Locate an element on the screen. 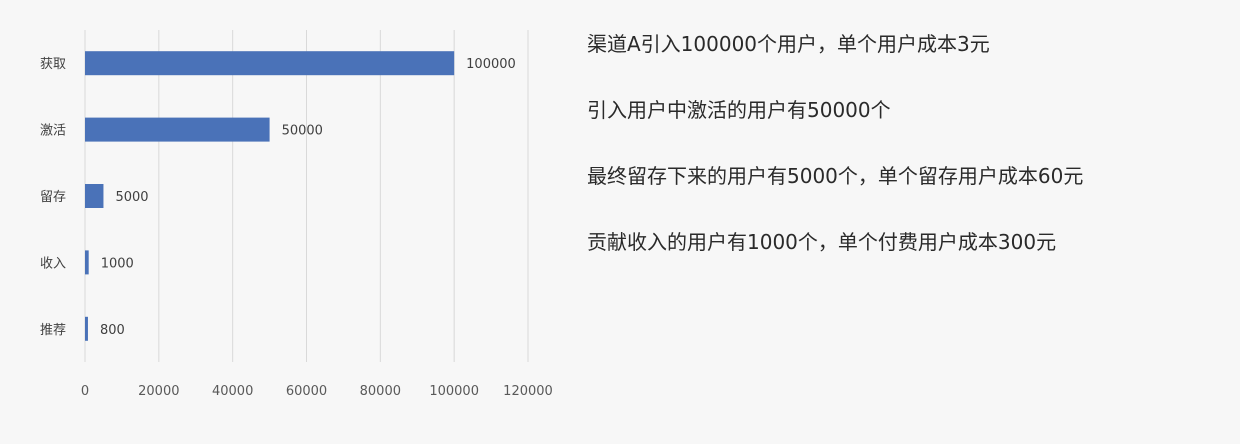 This screenshot has width=1240, height=444. x-tick-label: 0 is located at coordinates (85, 391).